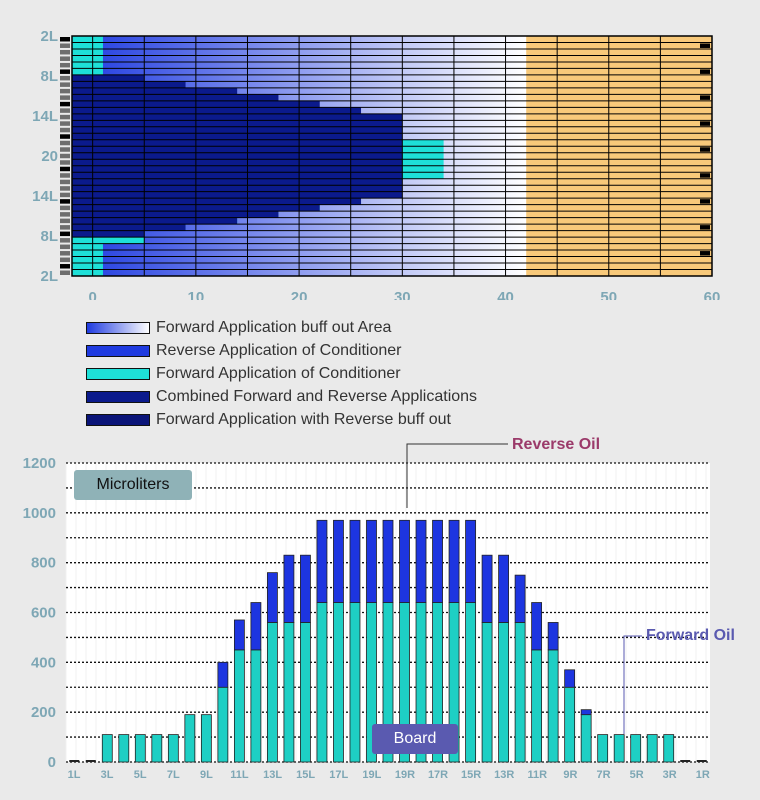 This screenshot has height=800, width=760. Describe the element at coordinates (338, 775) in the screenshot. I see `x-tick-label: 17L` at that location.